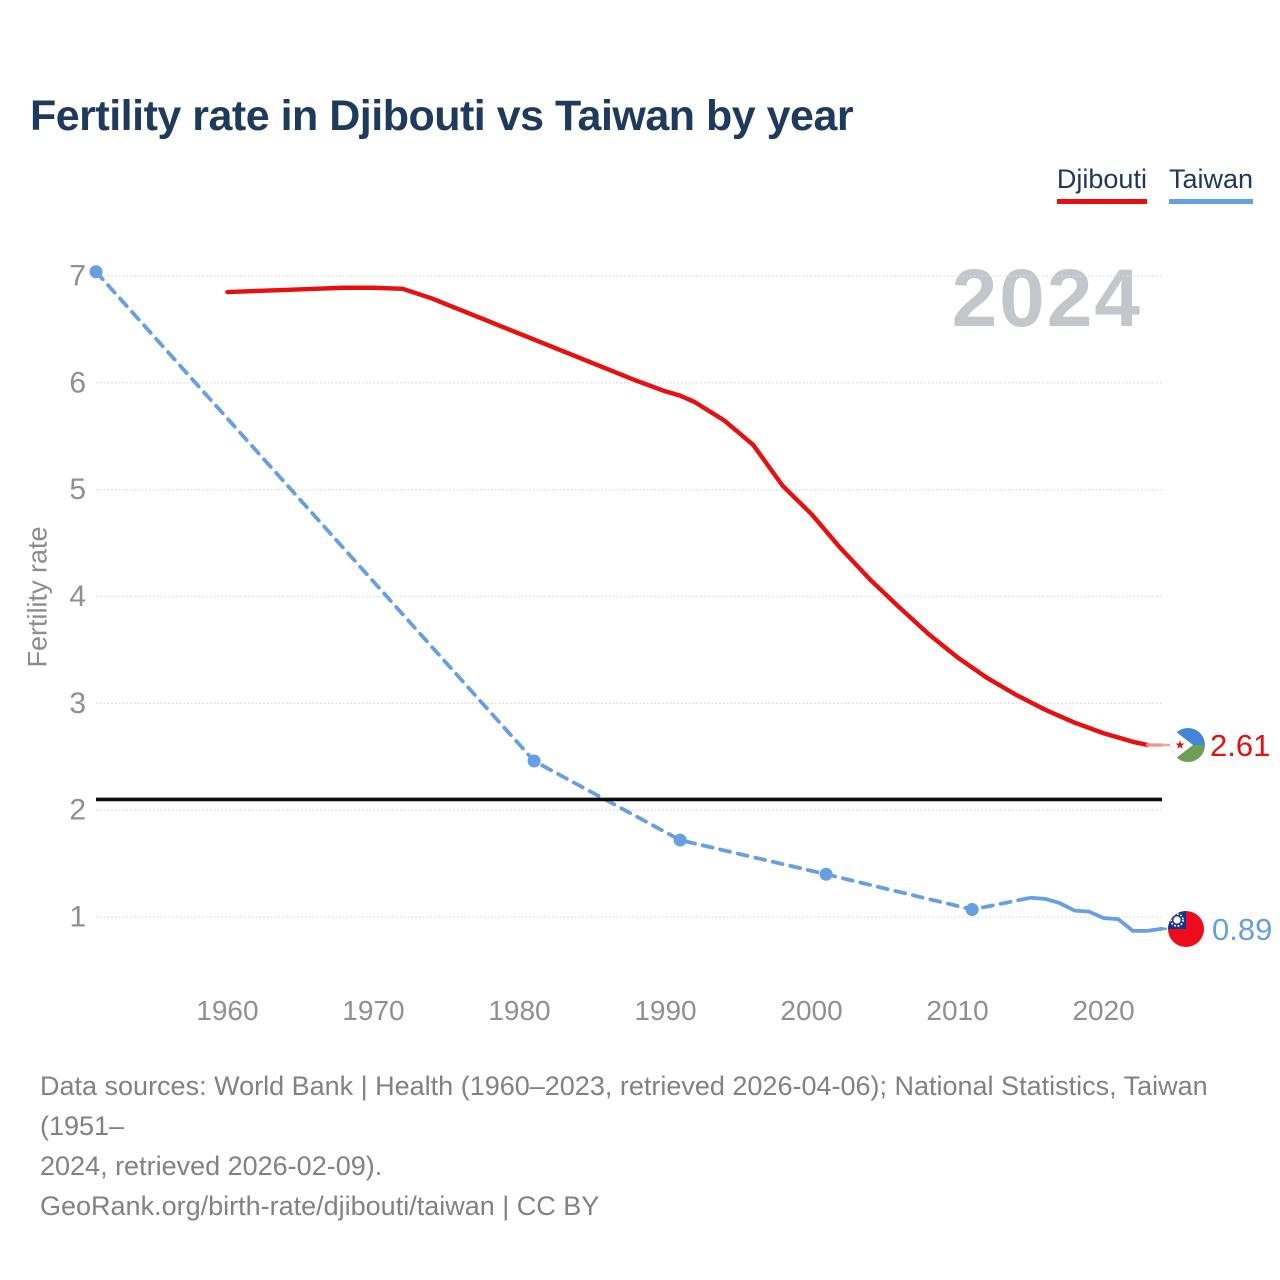 The height and width of the screenshot is (1280, 1280). What do you see at coordinates (519, 1010) in the screenshot?
I see `x-tick-label-1980: 1980` at bounding box center [519, 1010].